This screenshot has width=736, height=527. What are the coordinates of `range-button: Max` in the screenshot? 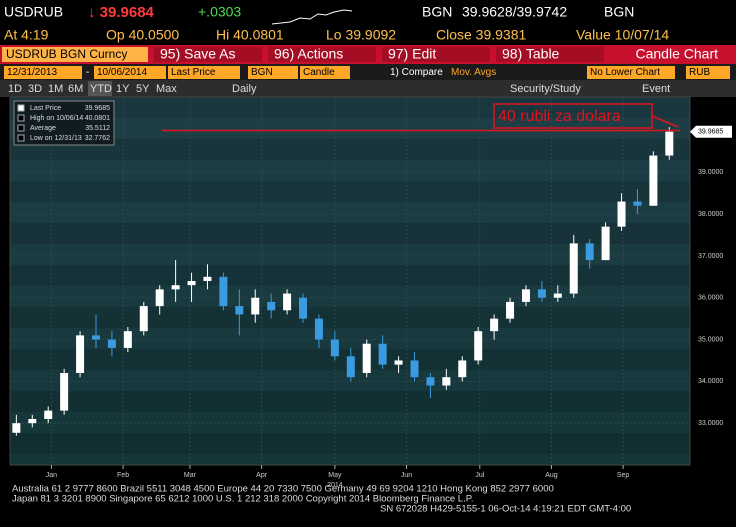 It's located at (166, 89).